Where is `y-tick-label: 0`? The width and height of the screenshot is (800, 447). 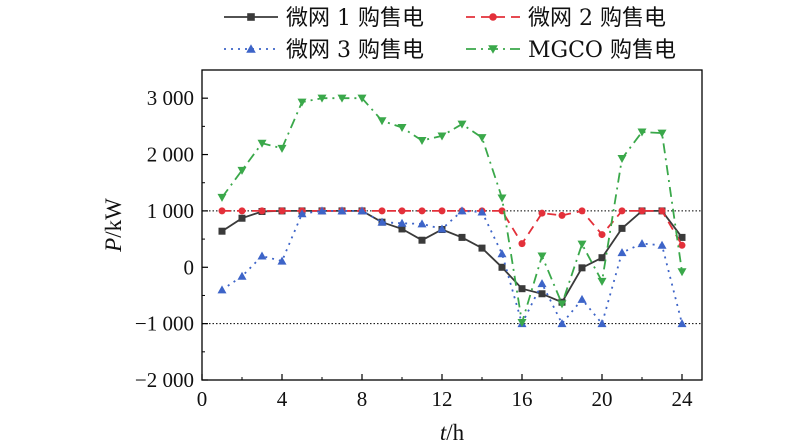
y-tick-label: 0 is located at coordinates (189, 267).